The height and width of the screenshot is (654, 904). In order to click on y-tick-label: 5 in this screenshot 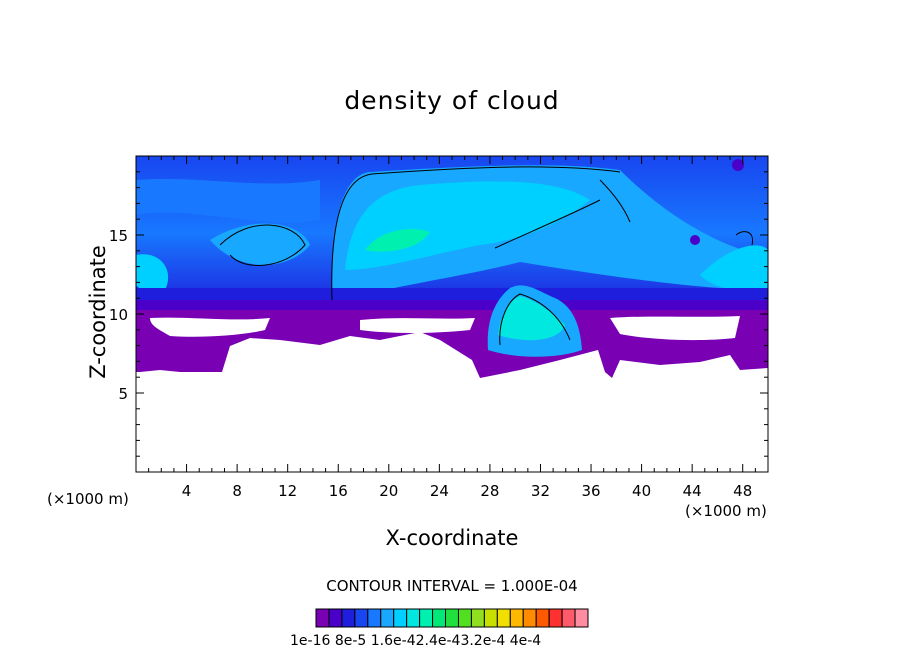, I will do `click(123, 394)`.